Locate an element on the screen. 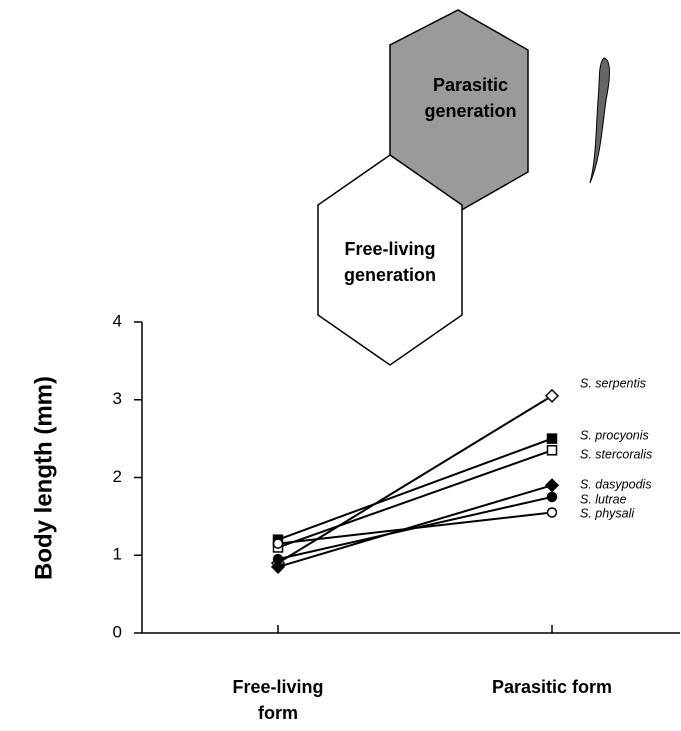  series-label: S. serpentis is located at coordinates (613, 383).